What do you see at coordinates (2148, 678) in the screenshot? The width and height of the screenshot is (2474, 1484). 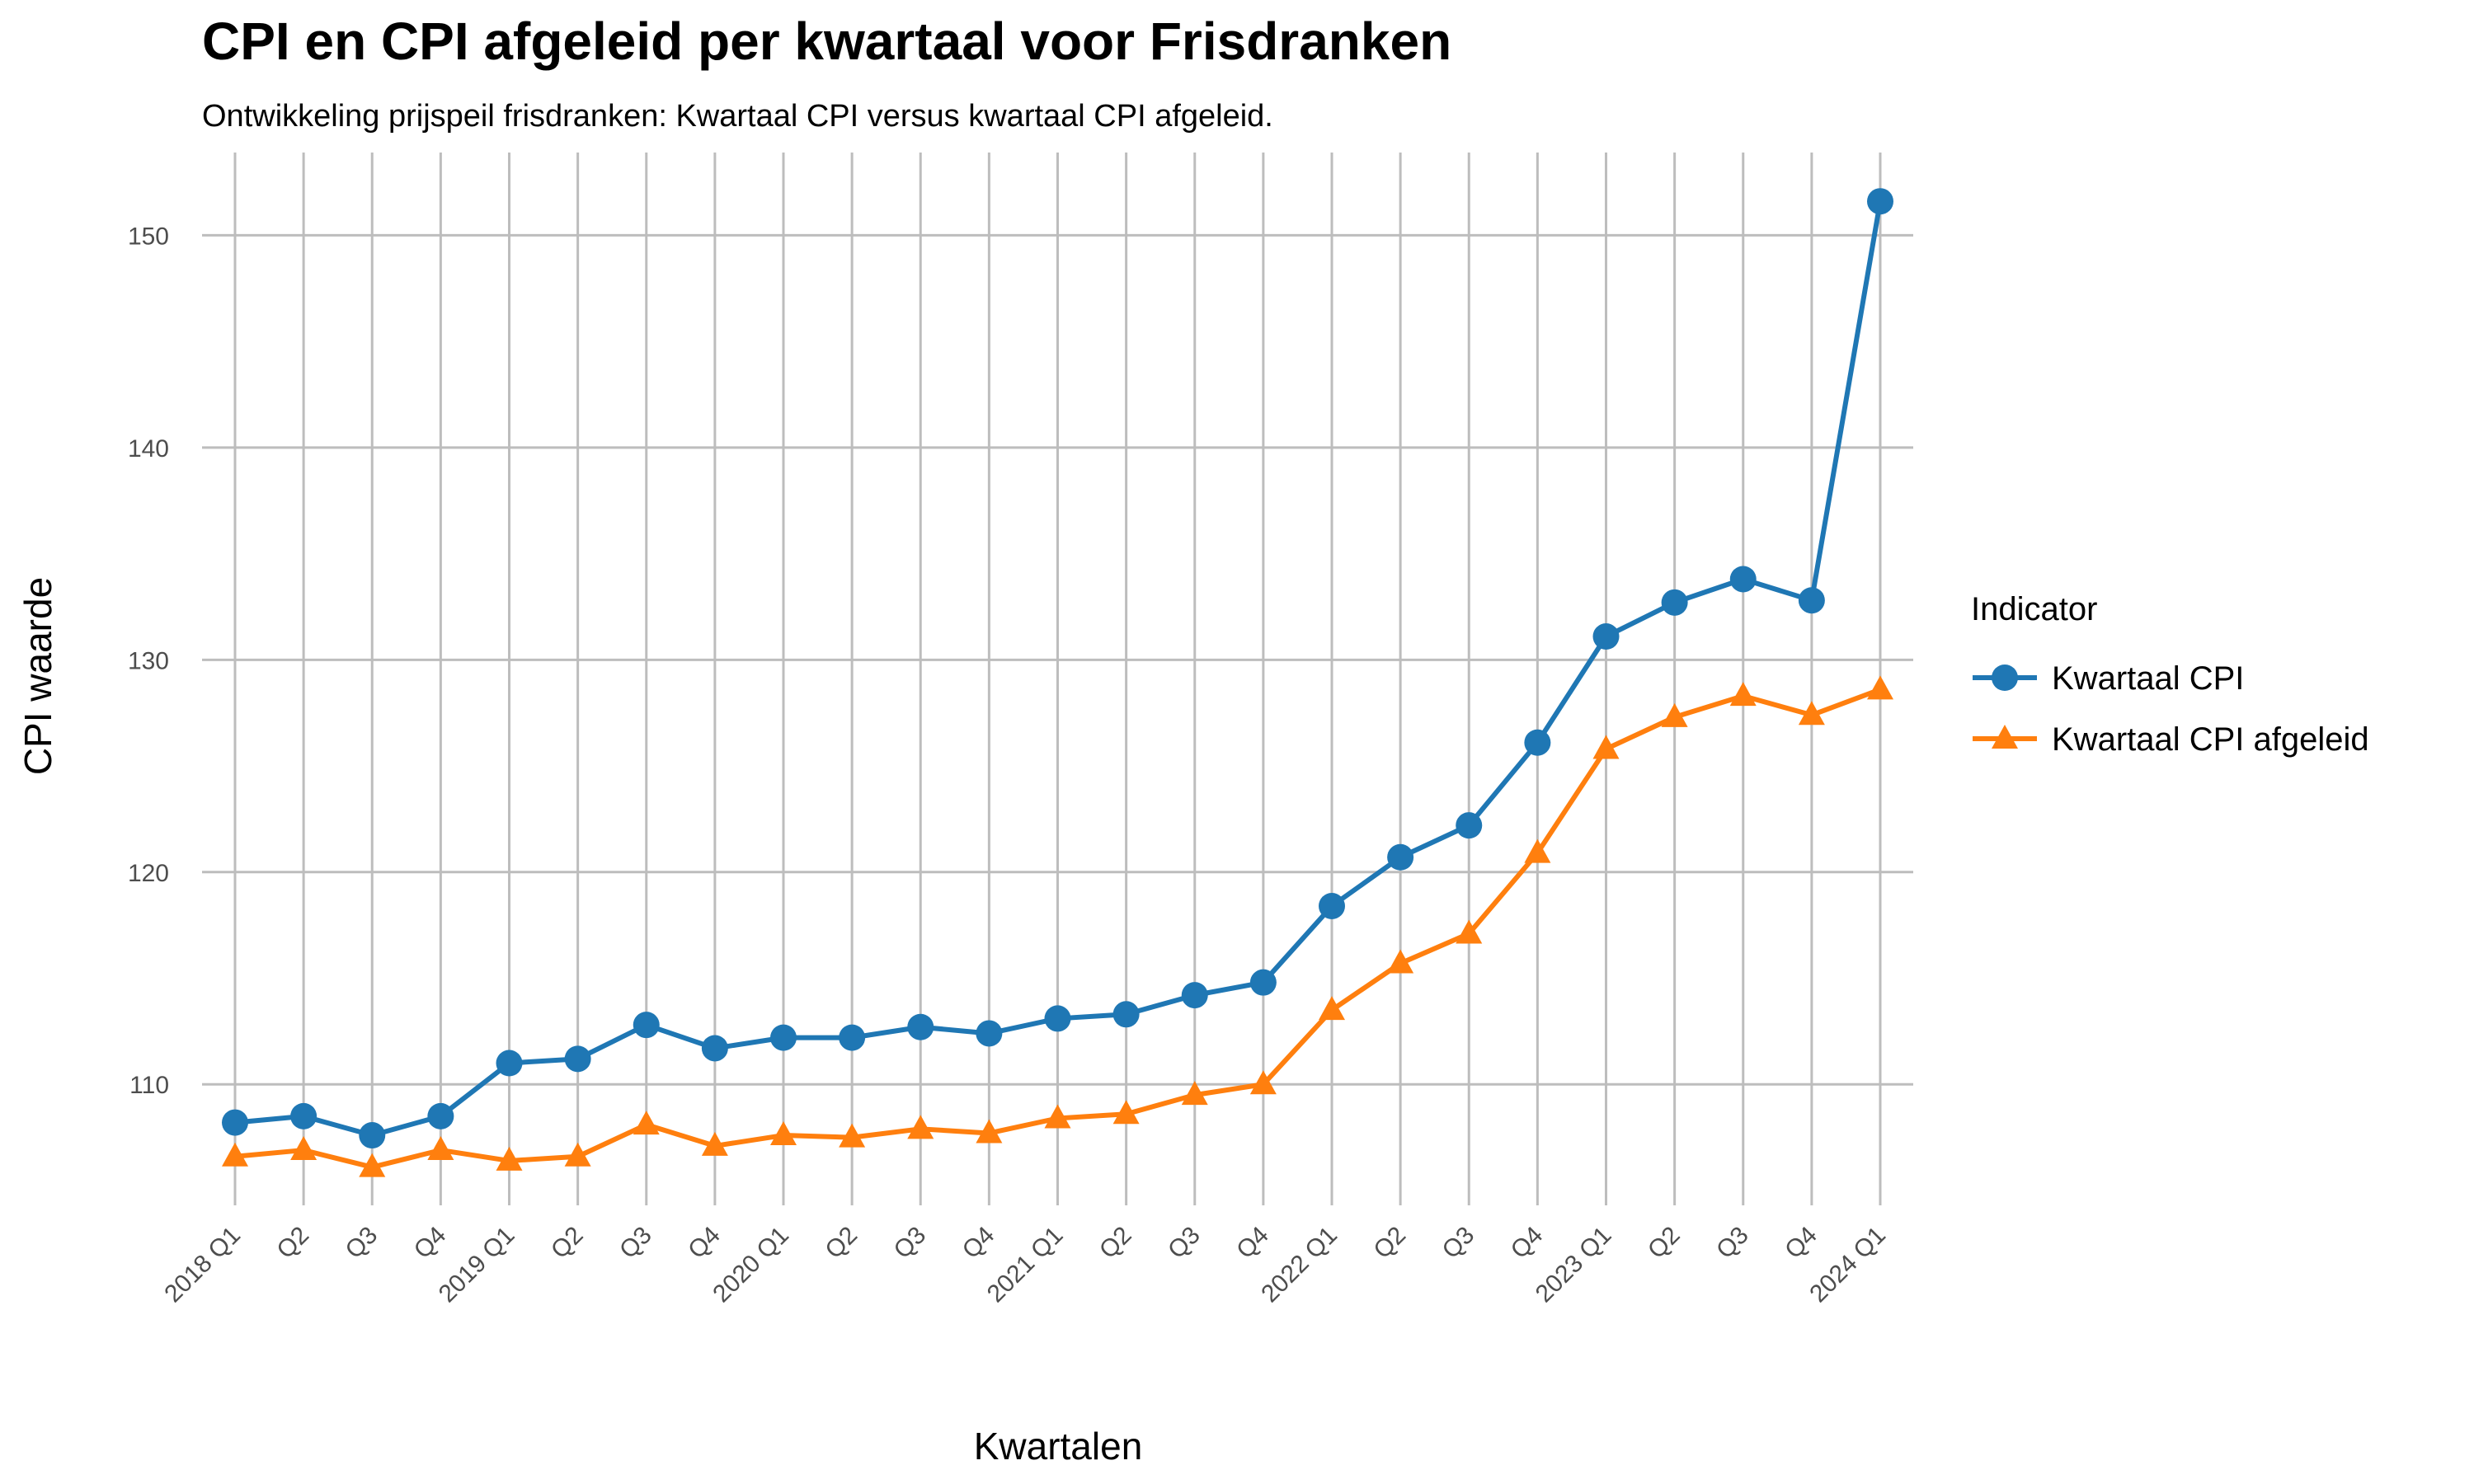 I see `legend-label-0: Kwartaal CPI` at bounding box center [2148, 678].